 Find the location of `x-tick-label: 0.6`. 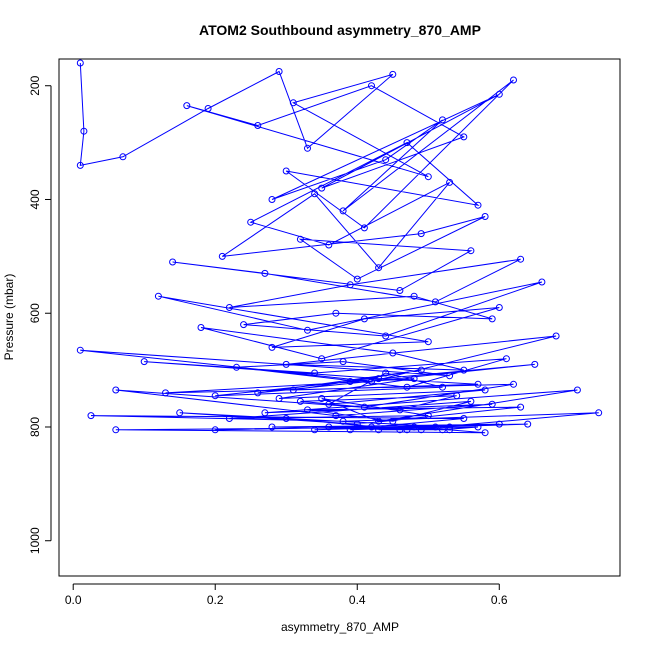

x-tick-label: 0.6 is located at coordinates (499, 600).